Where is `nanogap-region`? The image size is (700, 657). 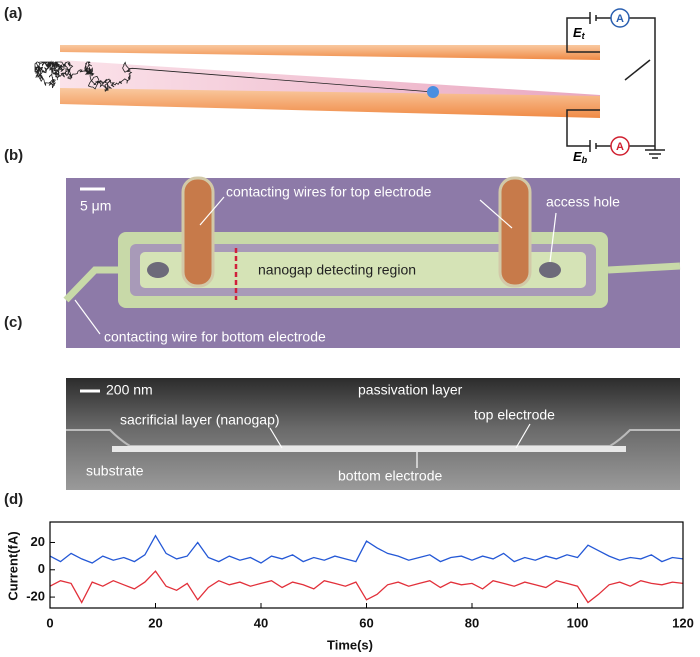 nanogap-region is located at coordinates (363, 270).